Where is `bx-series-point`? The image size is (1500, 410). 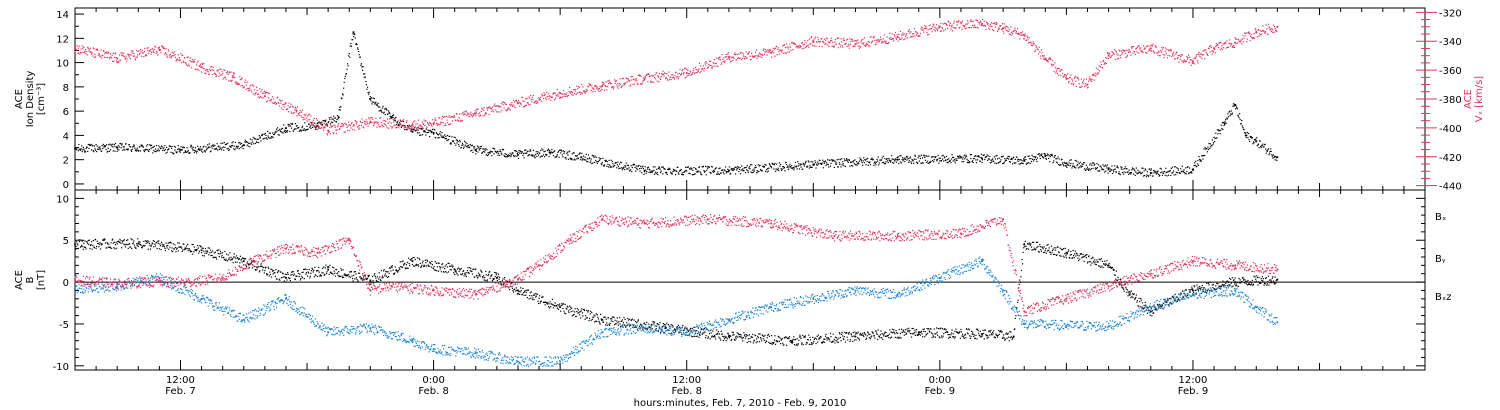
bx-series-point is located at coordinates (243, 261).